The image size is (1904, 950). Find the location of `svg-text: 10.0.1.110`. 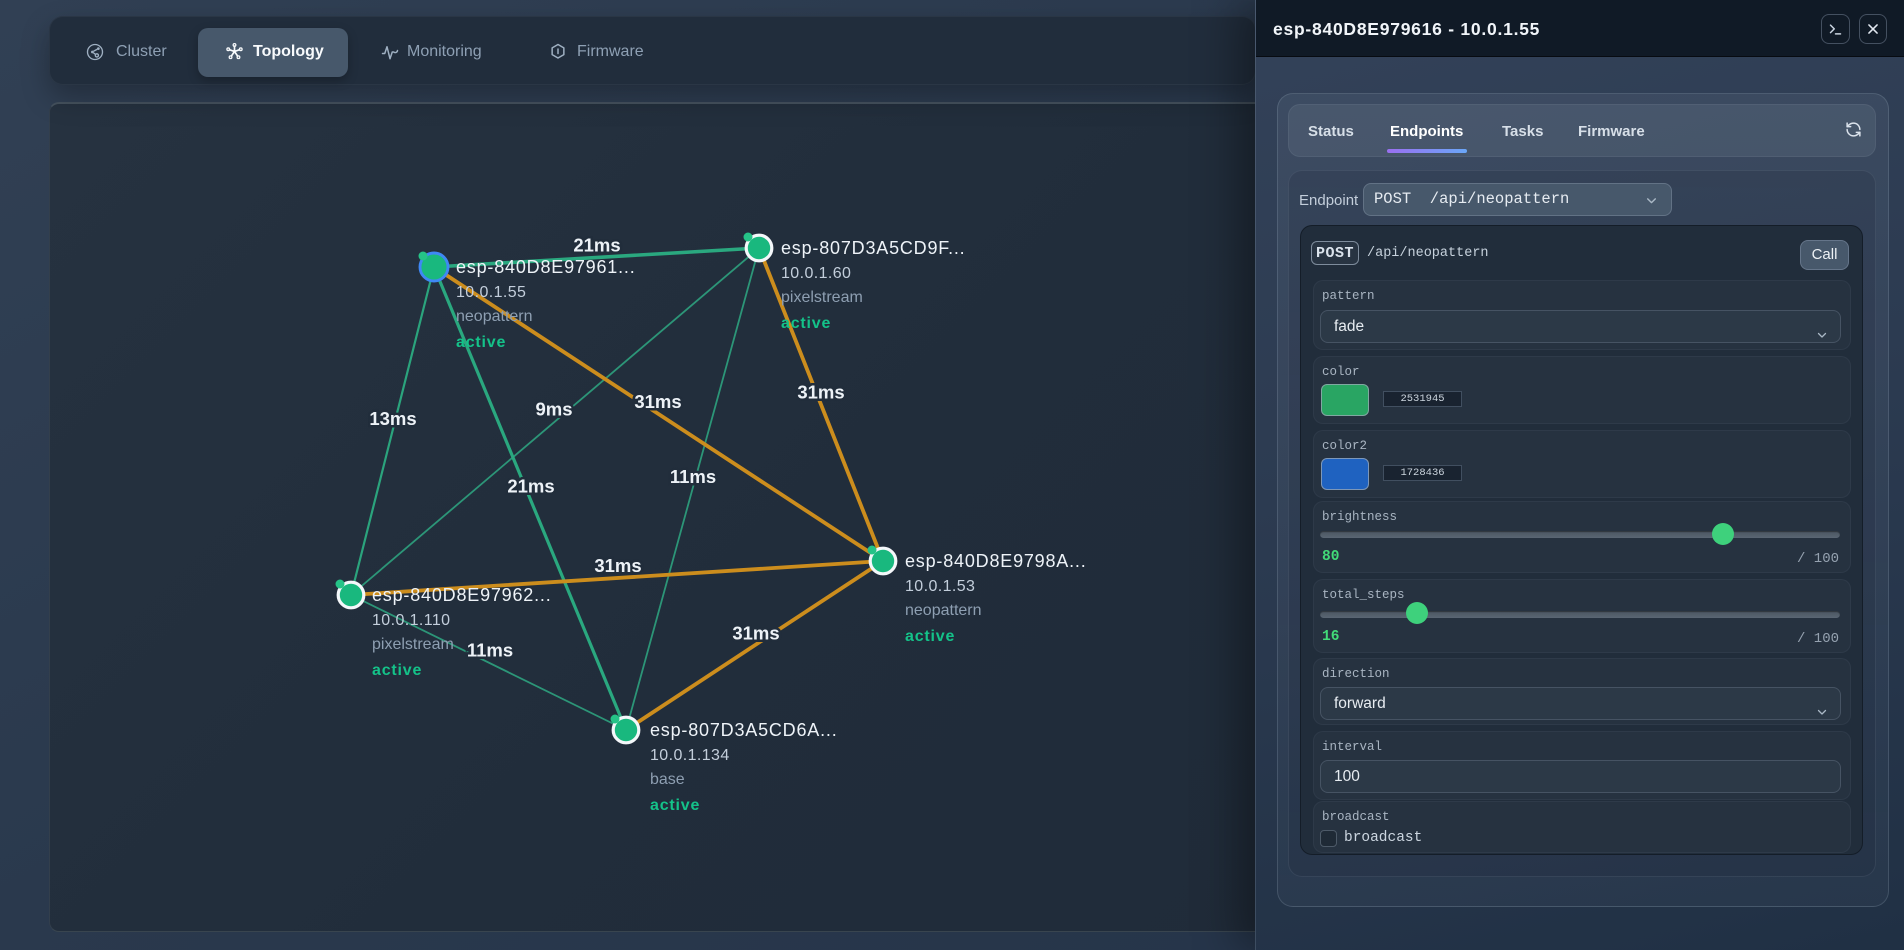

svg-text: 10.0.1.110 is located at coordinates (411, 620).